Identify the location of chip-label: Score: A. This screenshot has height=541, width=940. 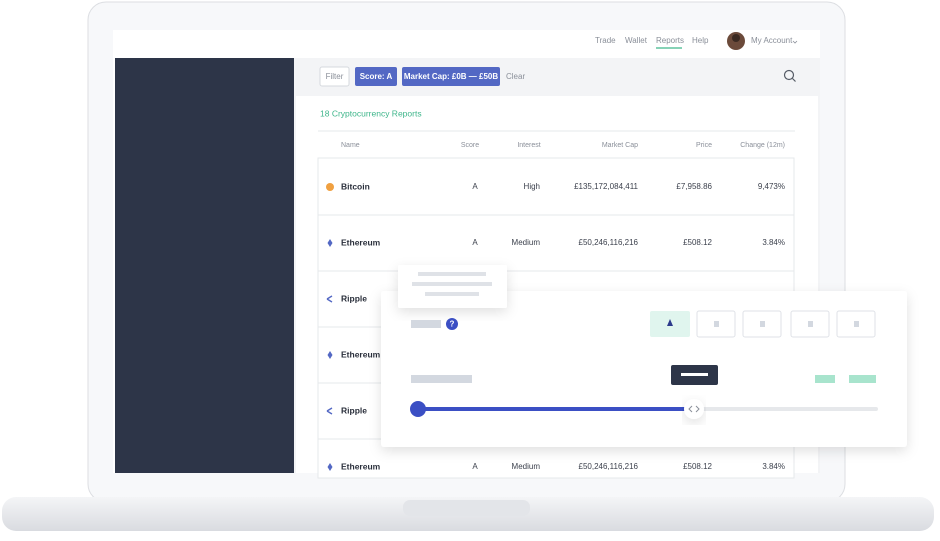
(376, 76).